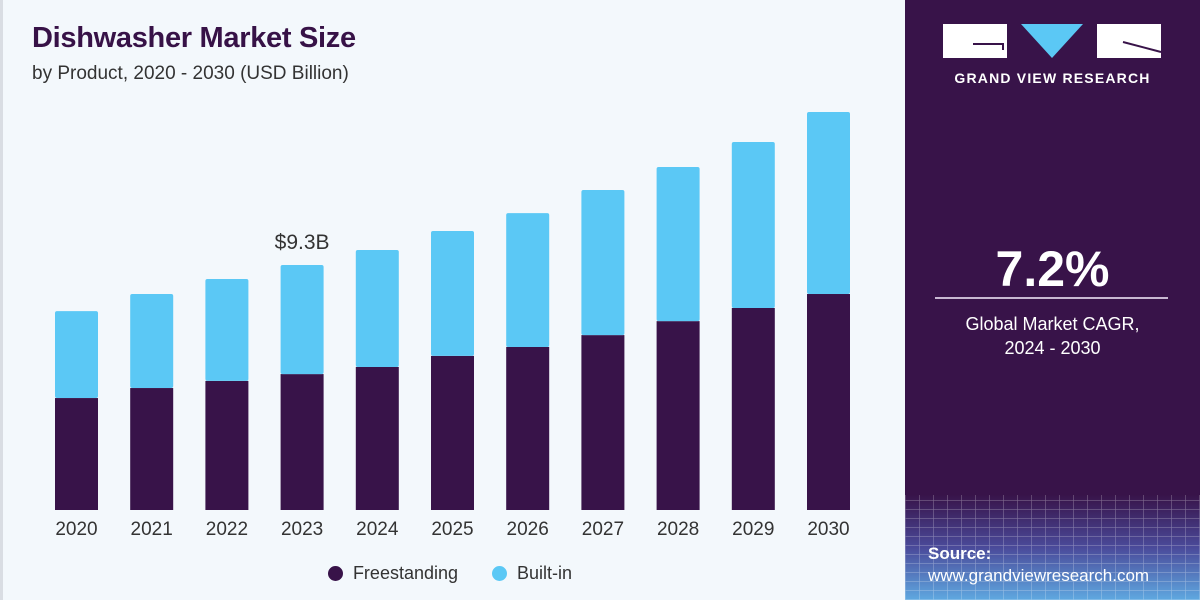 The width and height of the screenshot is (1200, 600). Describe the element at coordinates (603, 422) in the screenshot. I see `bar-freestanding-2027` at that location.